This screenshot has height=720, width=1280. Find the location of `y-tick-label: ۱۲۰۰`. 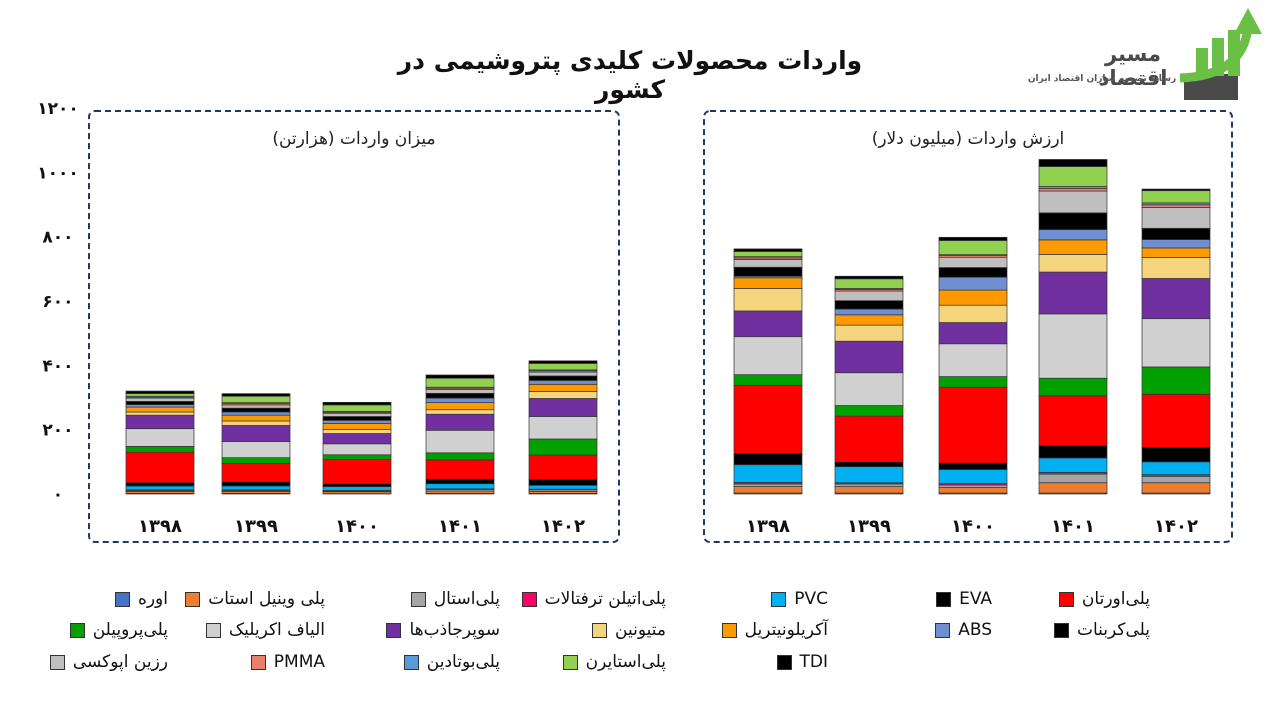

y-tick-label: ۱۲۰۰ is located at coordinates (58, 109).